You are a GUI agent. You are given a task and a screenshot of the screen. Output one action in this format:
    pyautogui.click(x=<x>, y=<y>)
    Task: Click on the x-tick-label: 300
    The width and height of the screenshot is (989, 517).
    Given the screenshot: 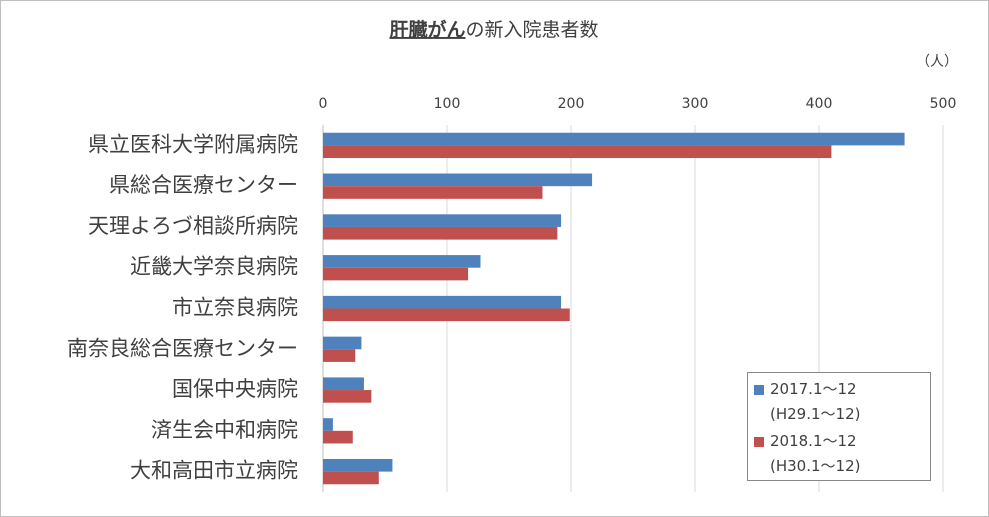 What is the action you would take?
    pyautogui.click(x=695, y=104)
    